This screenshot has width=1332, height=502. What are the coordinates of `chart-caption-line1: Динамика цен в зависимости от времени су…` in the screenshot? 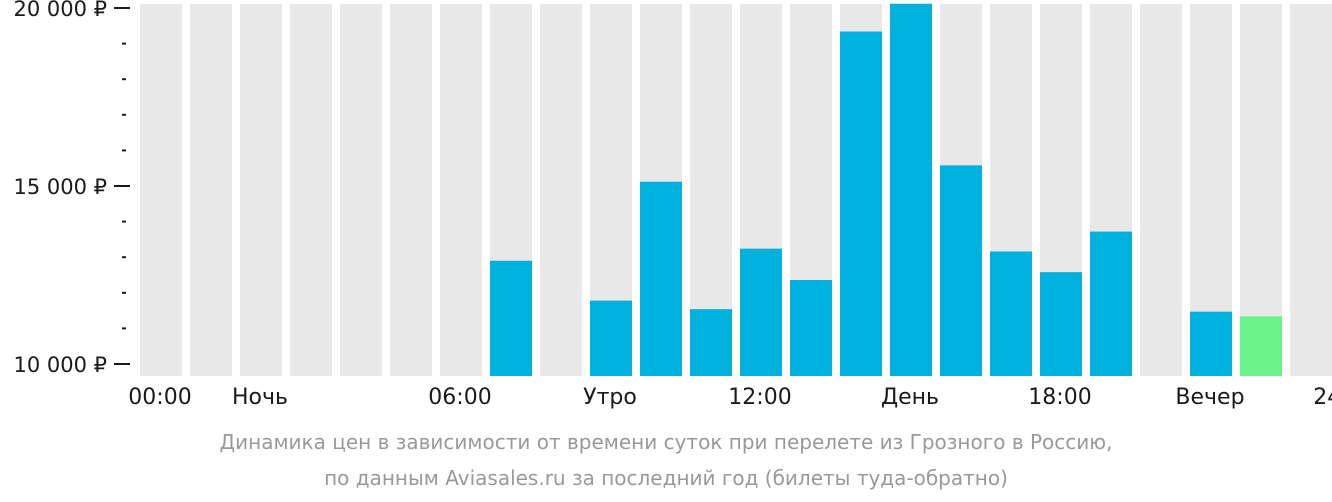 It's located at (666, 442).